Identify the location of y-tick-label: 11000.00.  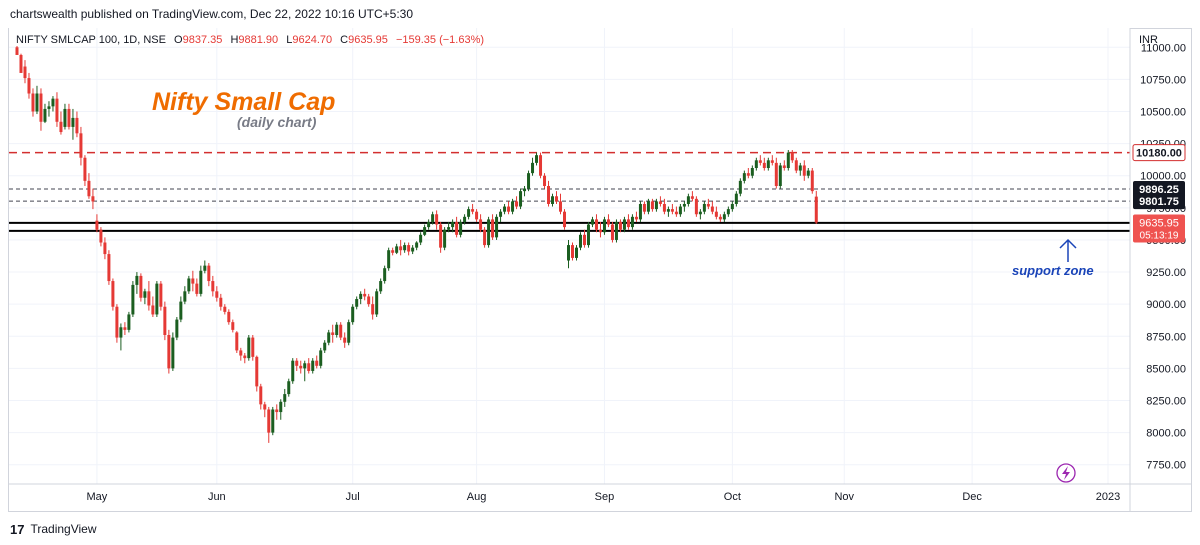
(1163, 48).